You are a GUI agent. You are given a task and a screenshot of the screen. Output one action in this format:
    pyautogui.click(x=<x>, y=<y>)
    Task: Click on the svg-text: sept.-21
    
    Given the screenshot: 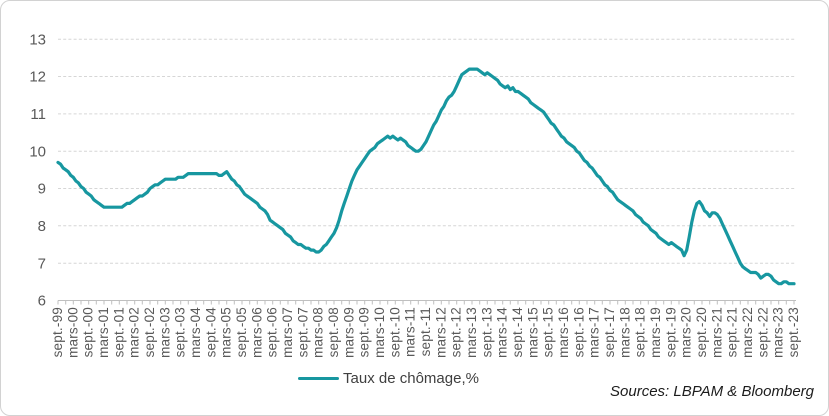 What is the action you would take?
    pyautogui.click(x=732, y=332)
    